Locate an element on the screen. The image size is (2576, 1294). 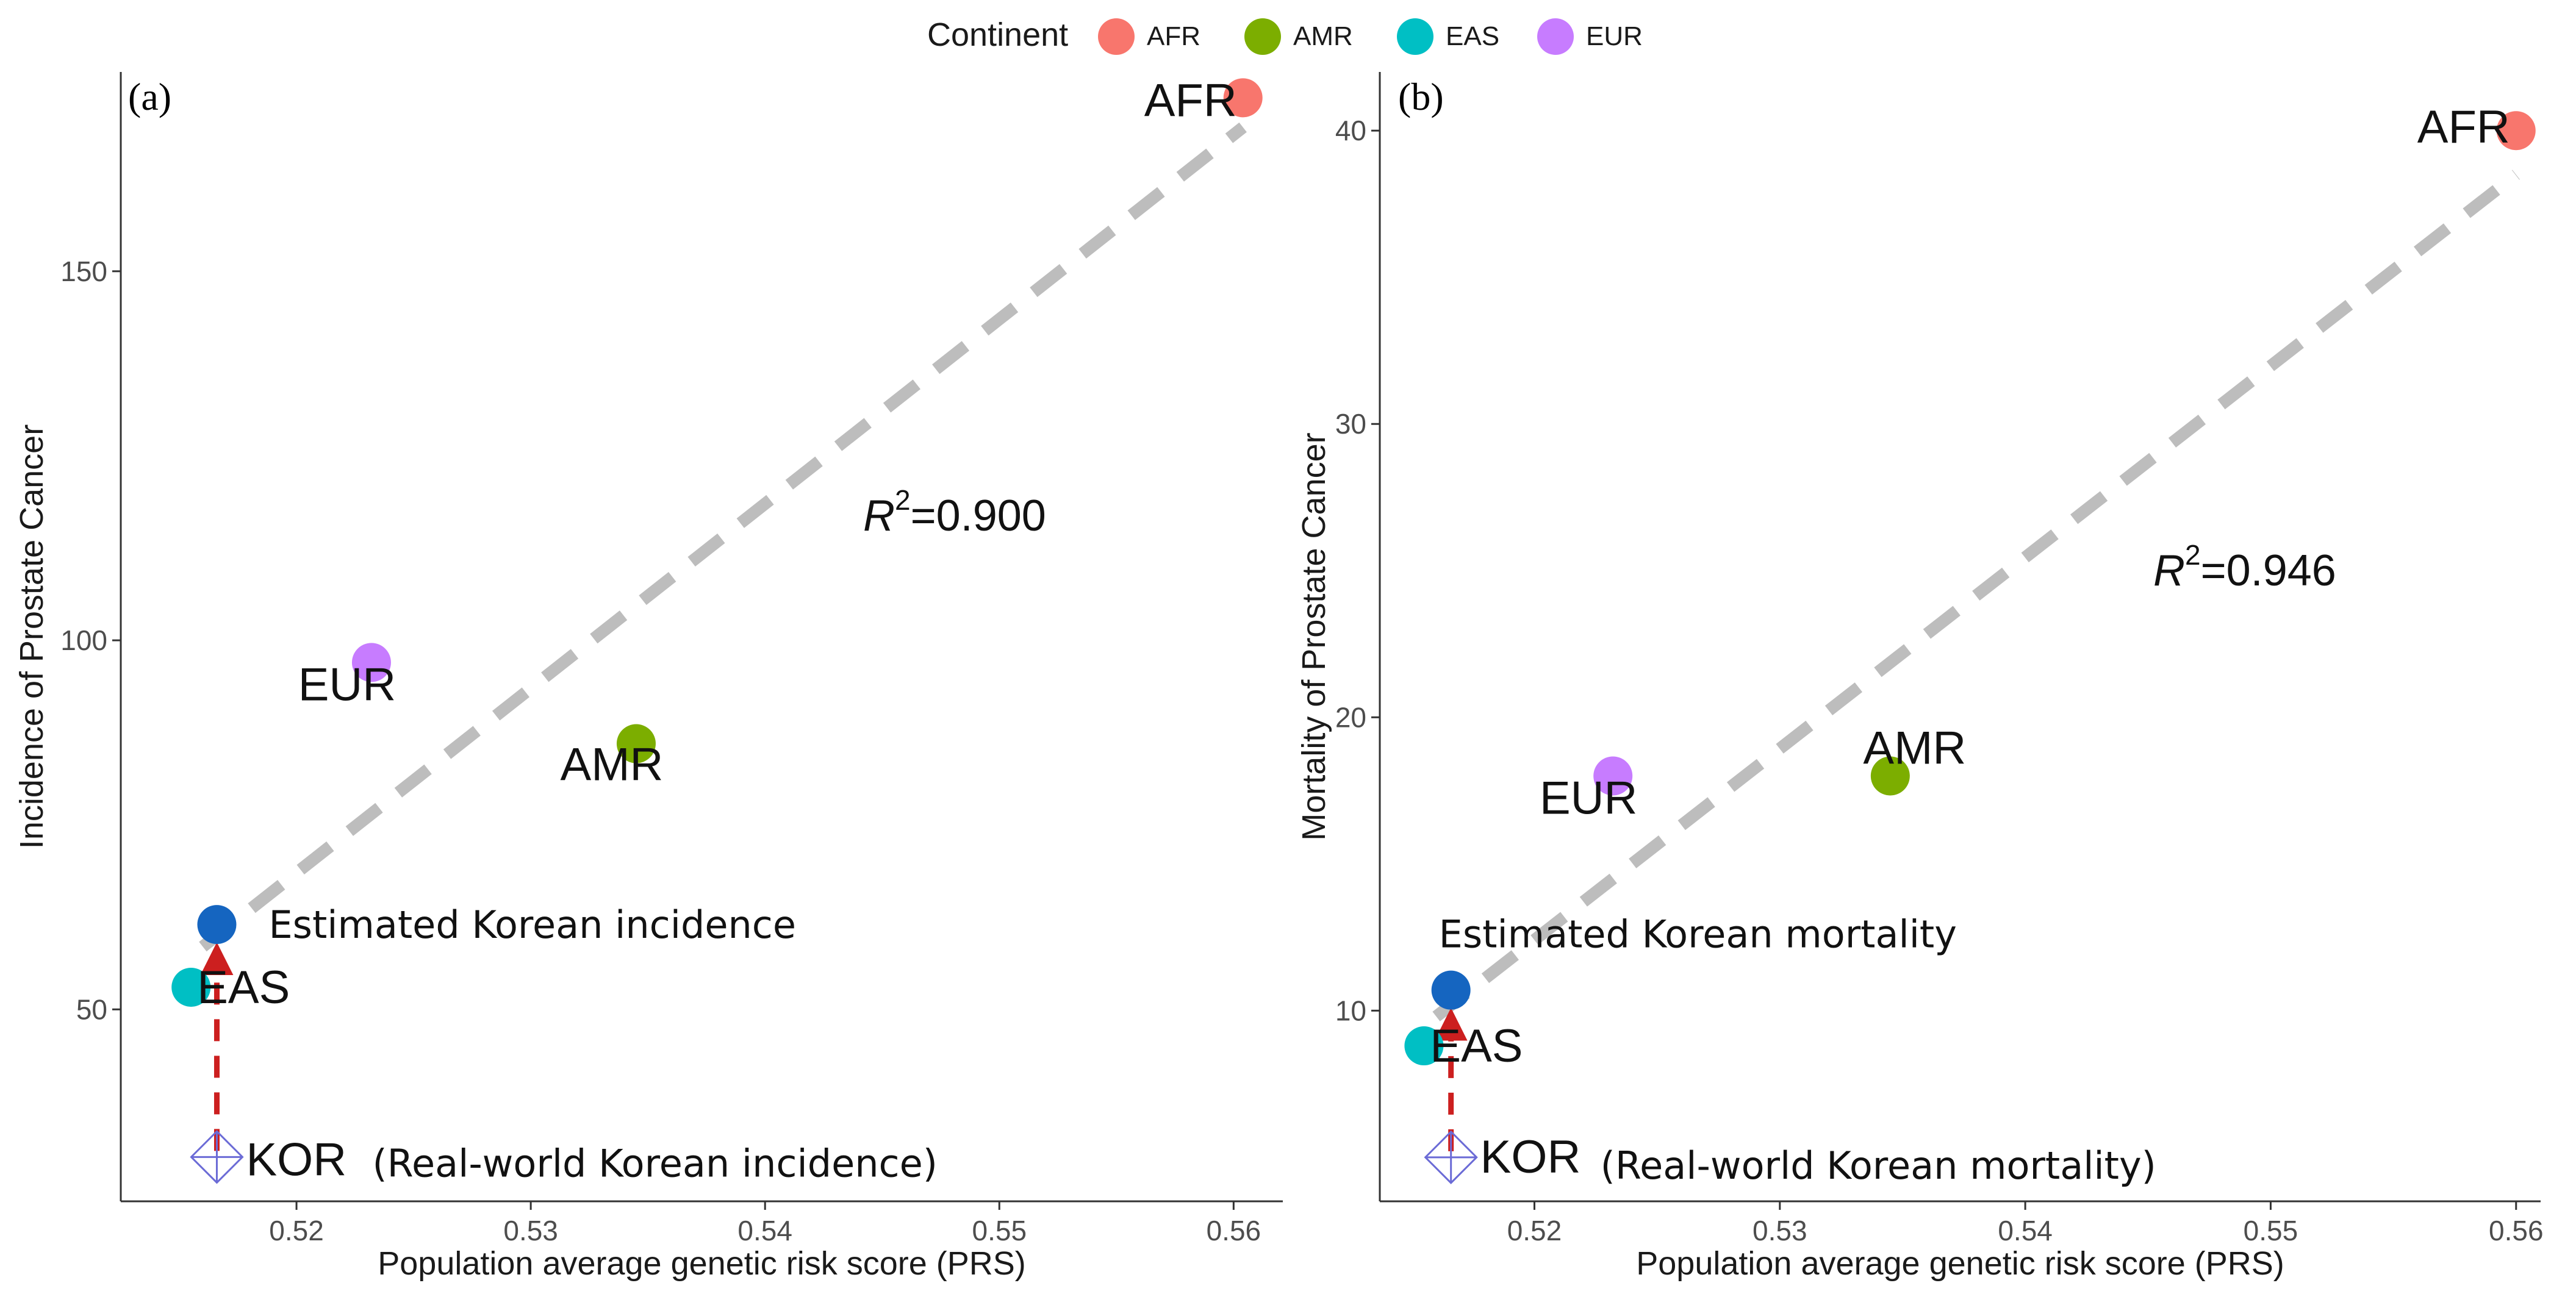
legend-label-eas: EAS is located at coordinates (1473, 36).